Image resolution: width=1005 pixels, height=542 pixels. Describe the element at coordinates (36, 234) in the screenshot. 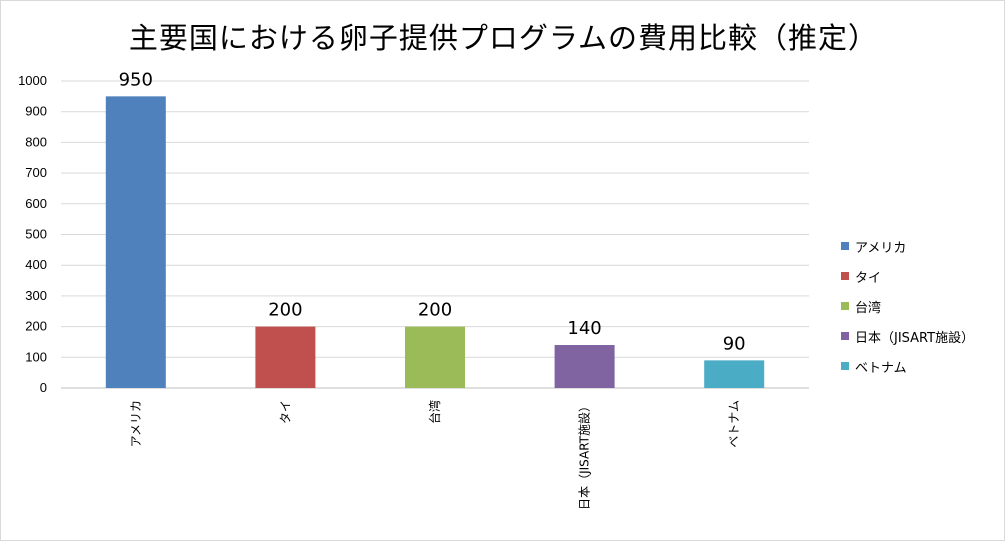

I see `y-tick-label: 500` at that location.